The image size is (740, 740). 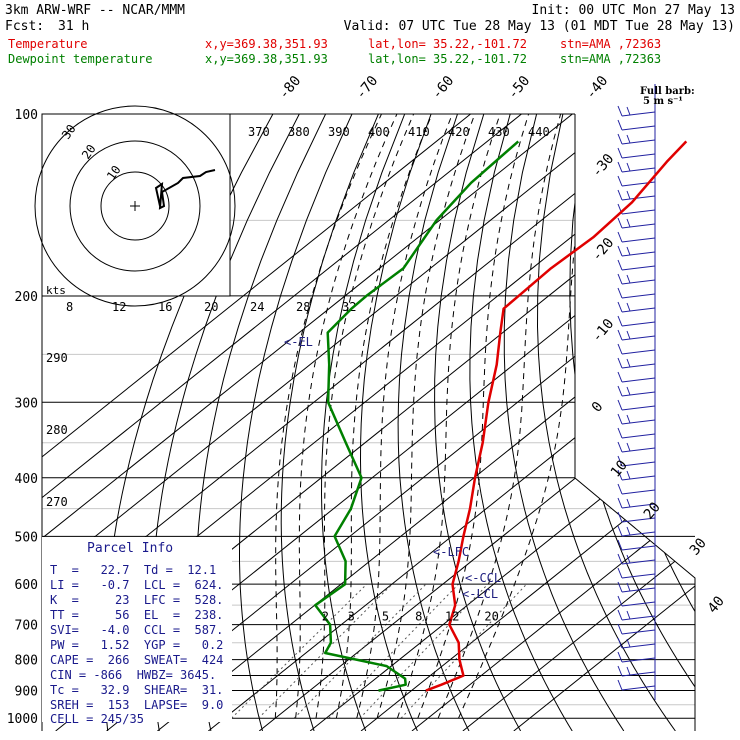 What do you see at coordinates (349, 307) in the screenshot?
I see `hodograph-axis-label: 32` at bounding box center [349, 307].